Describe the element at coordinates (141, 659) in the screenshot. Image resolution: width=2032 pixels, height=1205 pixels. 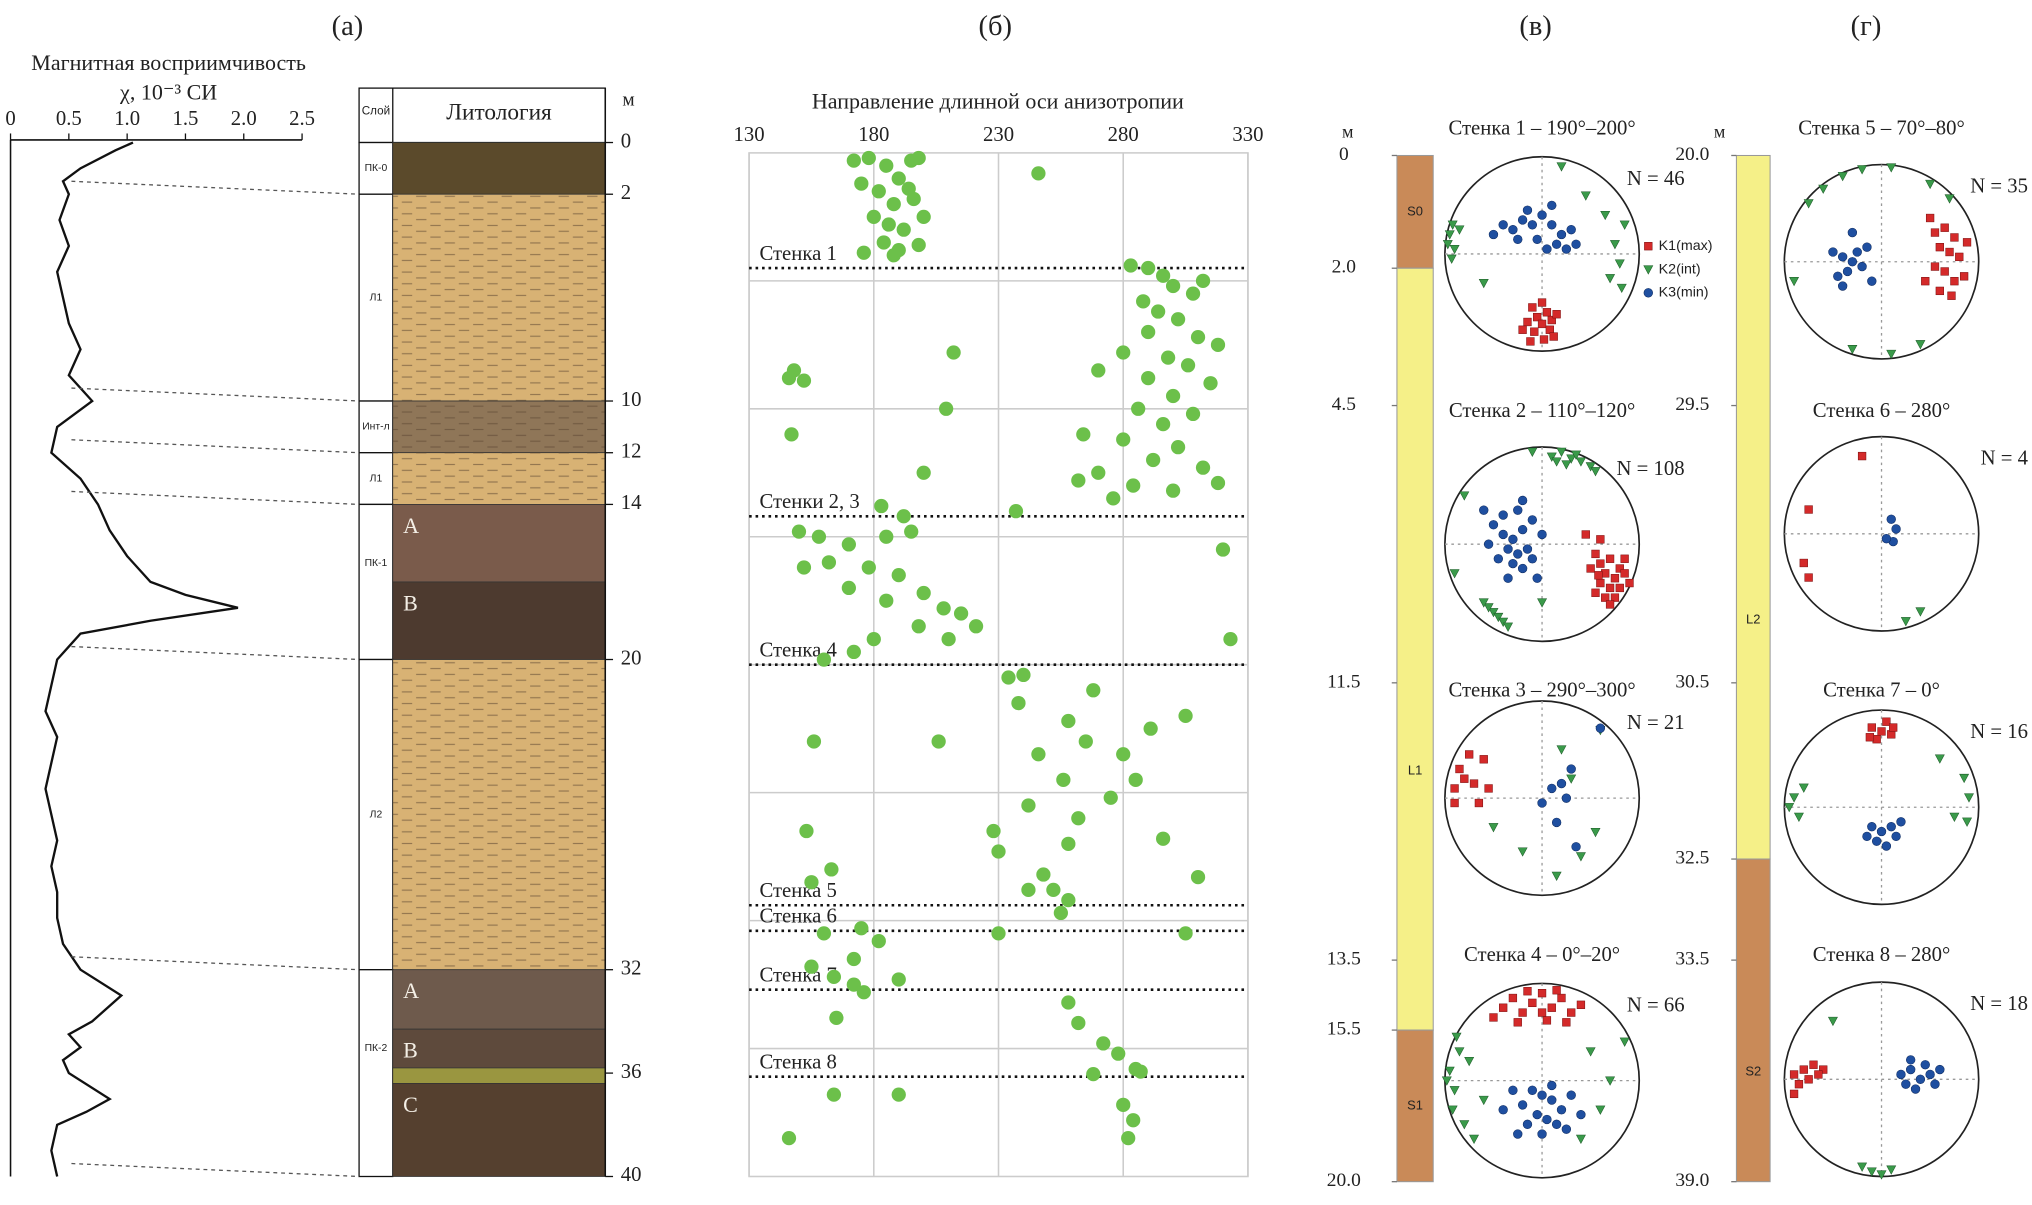
I see `susceptibility-curve` at that location.